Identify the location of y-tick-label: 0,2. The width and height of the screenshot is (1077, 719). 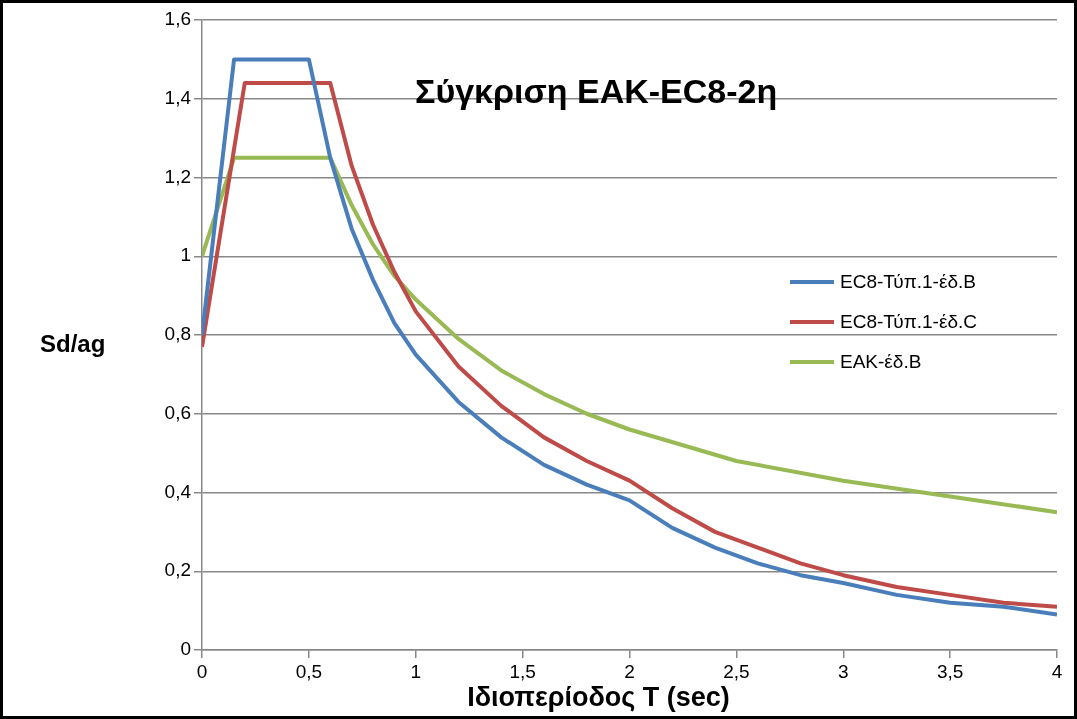
(177, 570).